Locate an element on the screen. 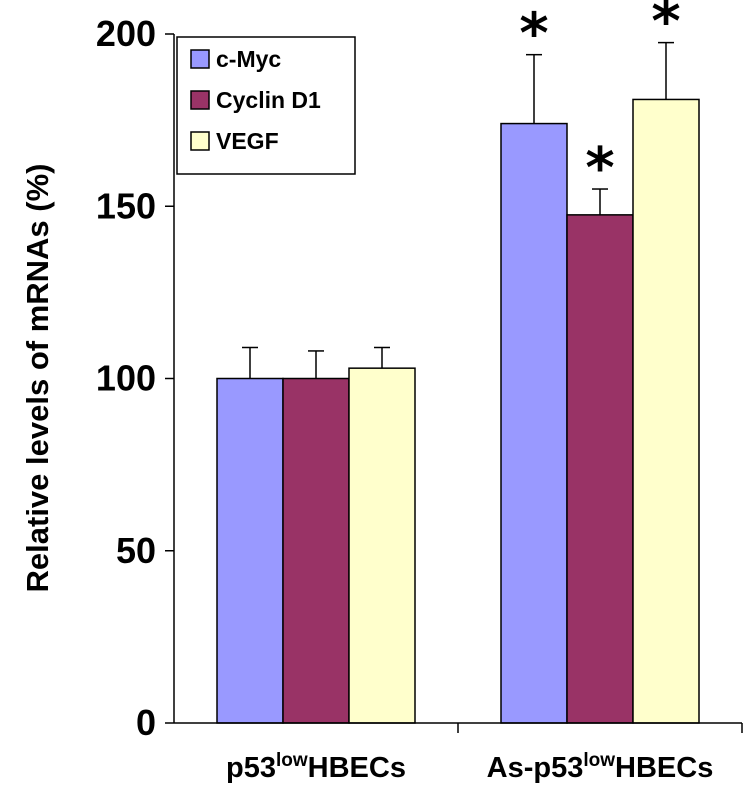 The height and width of the screenshot is (786, 744). legend: c-Myc Cyclin D1 VEGF is located at coordinates (266, 105).